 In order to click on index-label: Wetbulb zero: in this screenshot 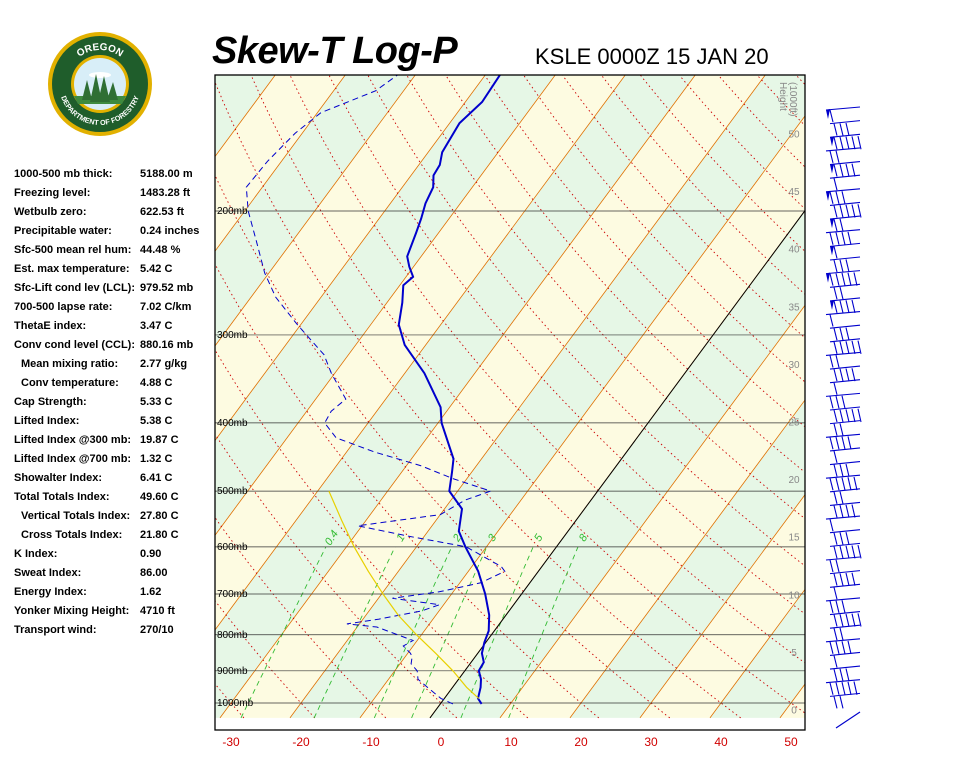, I will do `click(50, 212)`.